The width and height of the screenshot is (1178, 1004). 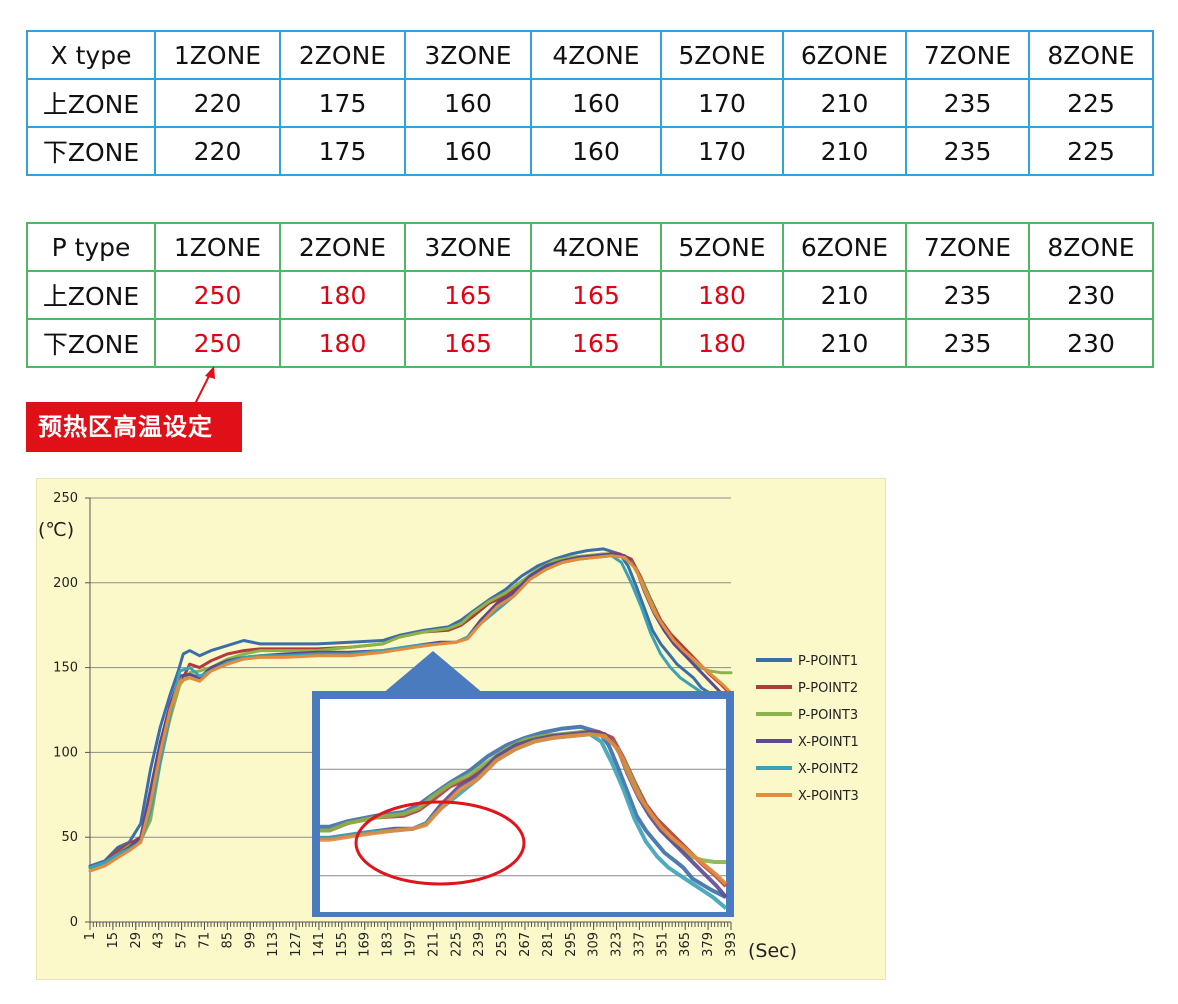 I want to click on x-tick-label: 127, so click(x=296, y=944).